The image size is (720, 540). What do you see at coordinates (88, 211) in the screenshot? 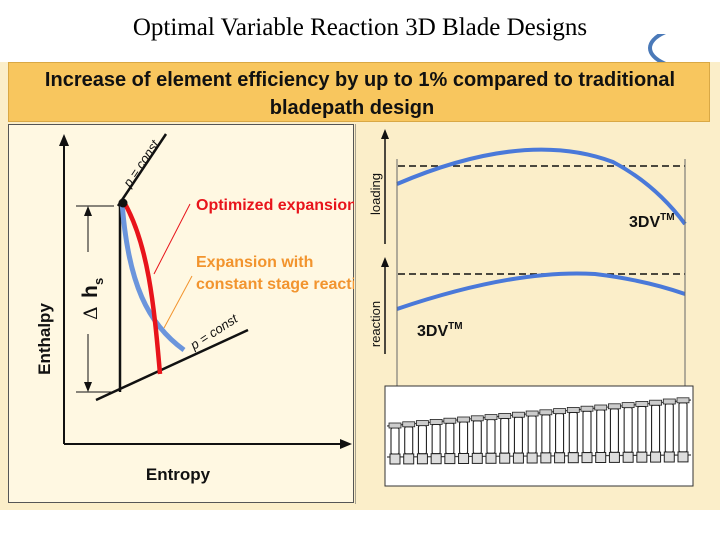
I see `delta-arrow-up` at bounding box center [88, 211].